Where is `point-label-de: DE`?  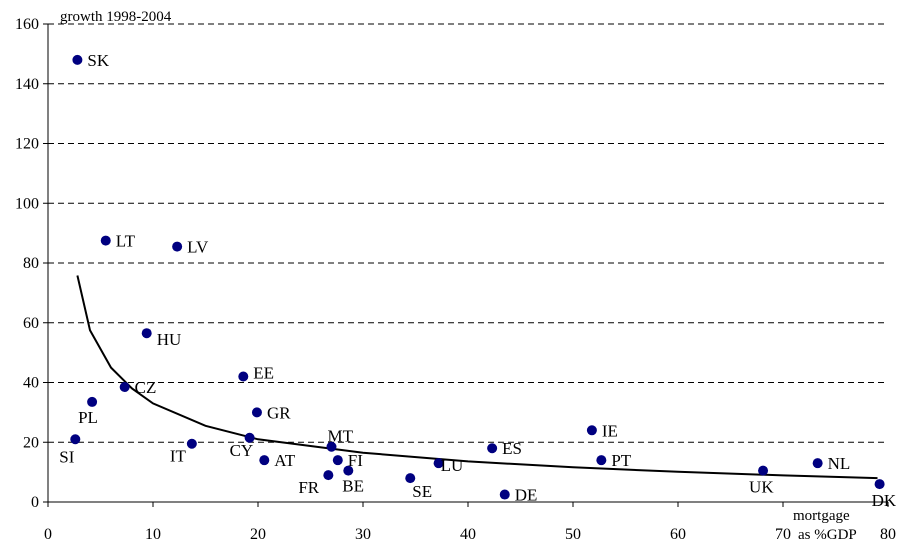 point-label-de: DE is located at coordinates (526, 495).